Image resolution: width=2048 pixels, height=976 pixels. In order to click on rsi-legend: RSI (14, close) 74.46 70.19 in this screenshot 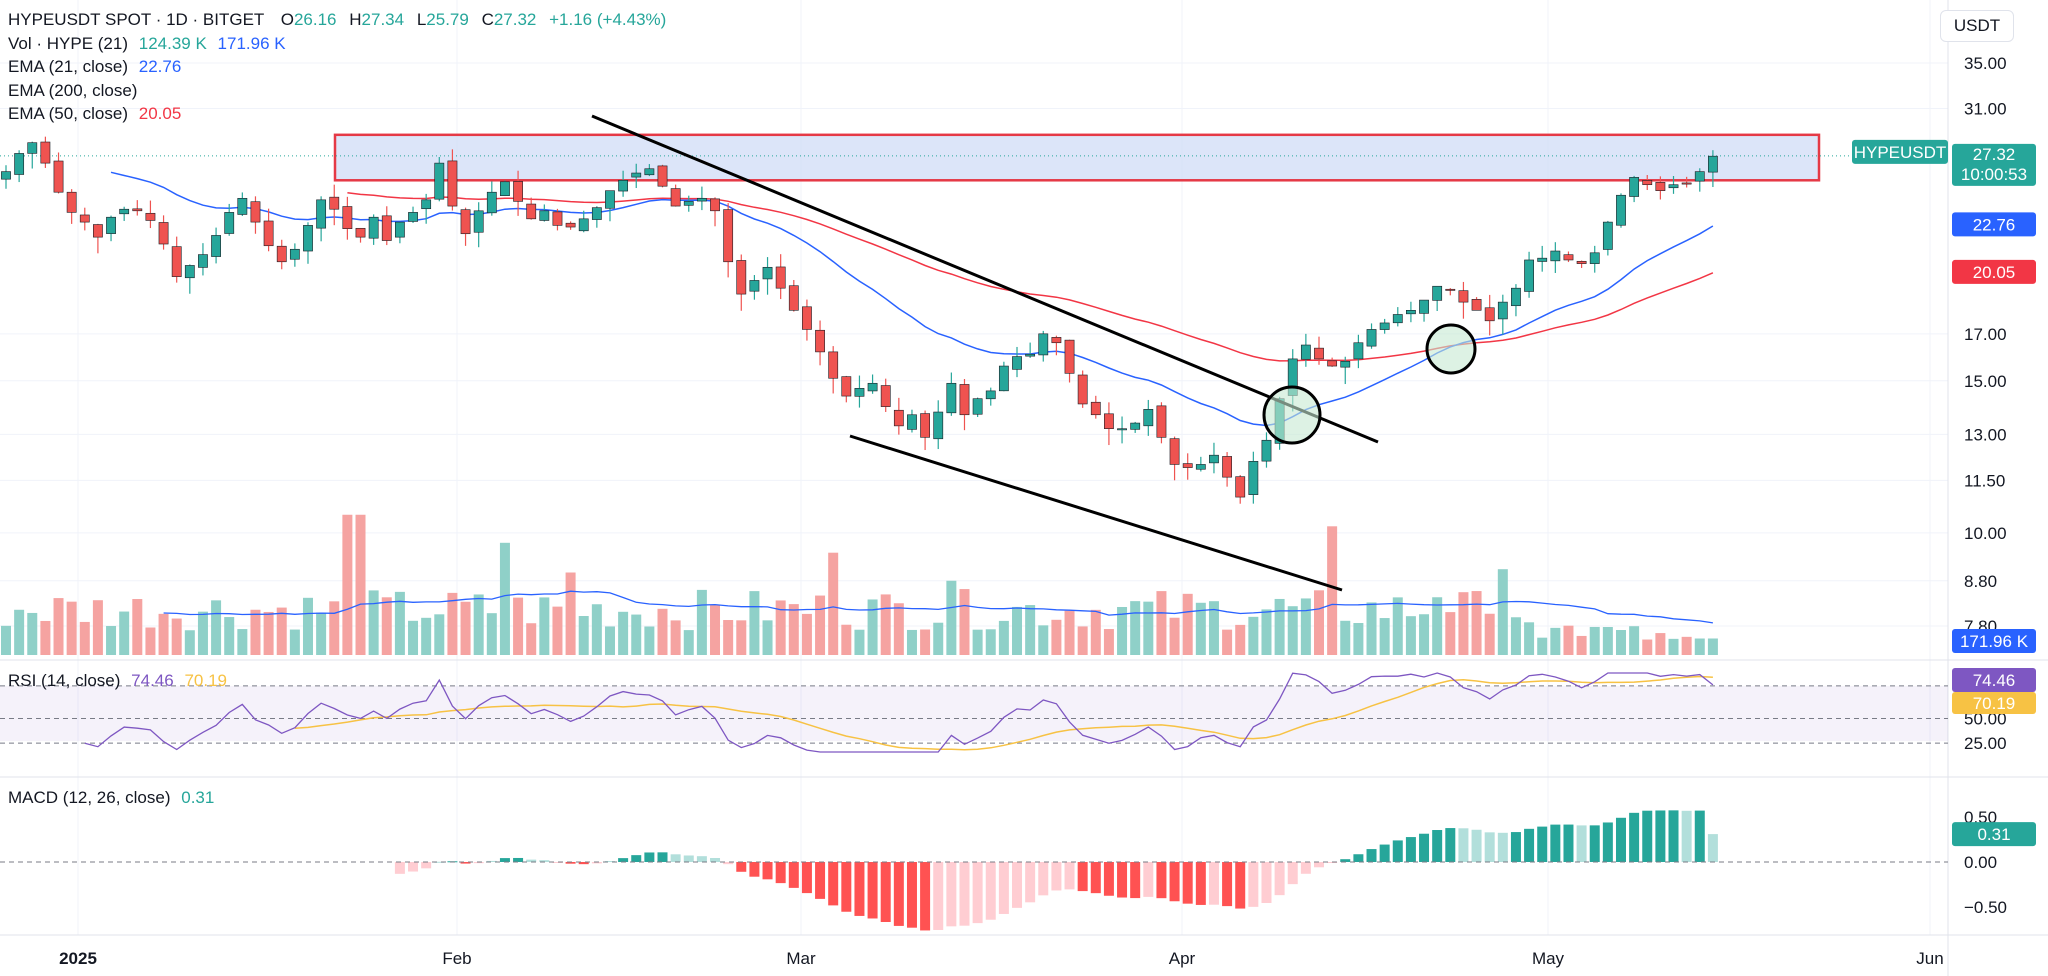, I will do `click(117, 681)`.